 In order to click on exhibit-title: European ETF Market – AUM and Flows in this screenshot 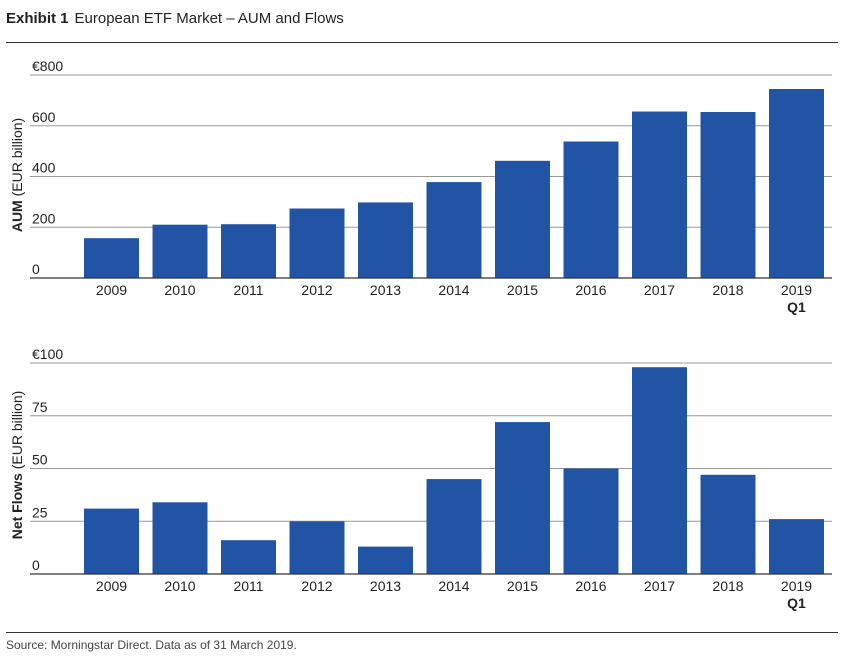, I will do `click(209, 18)`.